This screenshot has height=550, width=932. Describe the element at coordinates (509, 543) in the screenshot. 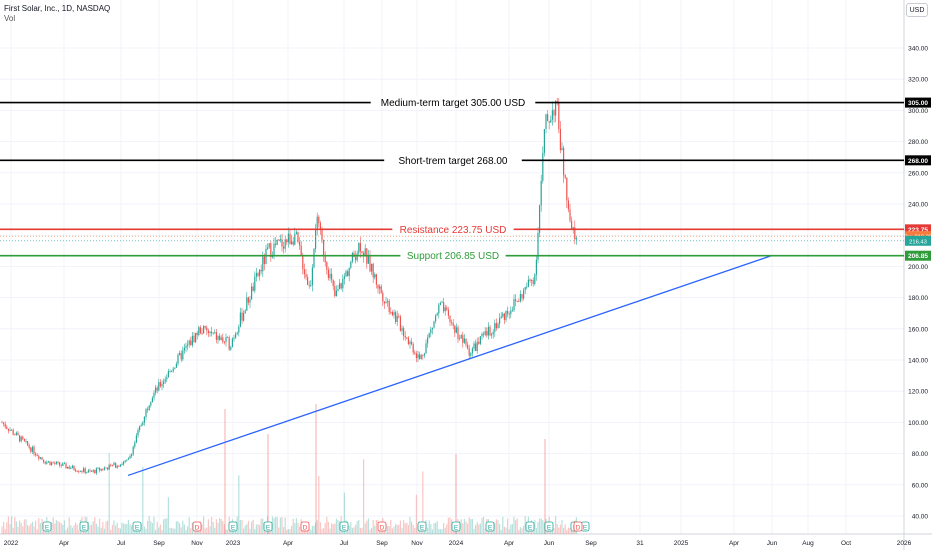

I see `x-tick-label: Apr` at that location.